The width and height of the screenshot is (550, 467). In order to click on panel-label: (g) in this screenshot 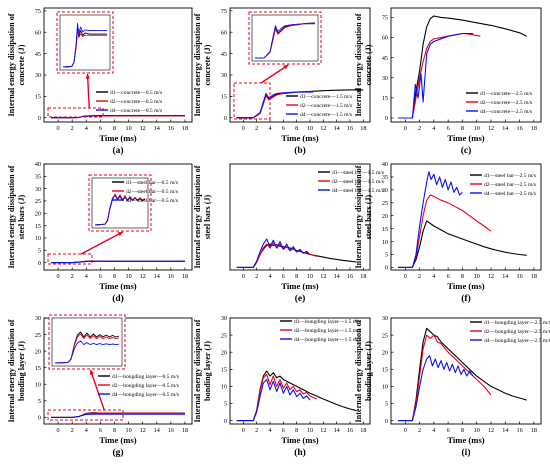, I will do `click(117, 452)`.